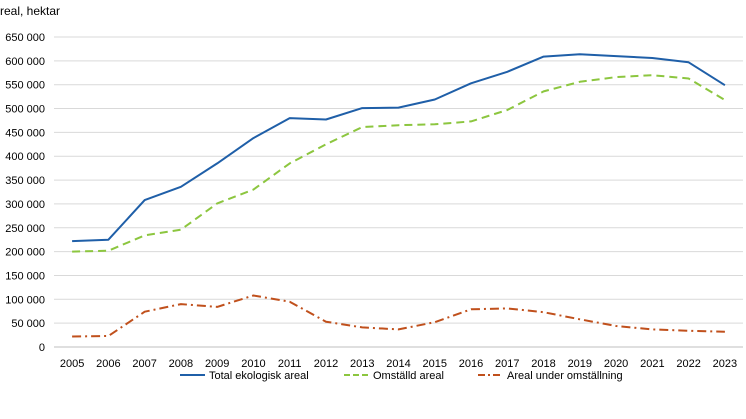 This screenshot has height=419, width=746. I want to click on y-tick-label: 0, so click(42, 348).